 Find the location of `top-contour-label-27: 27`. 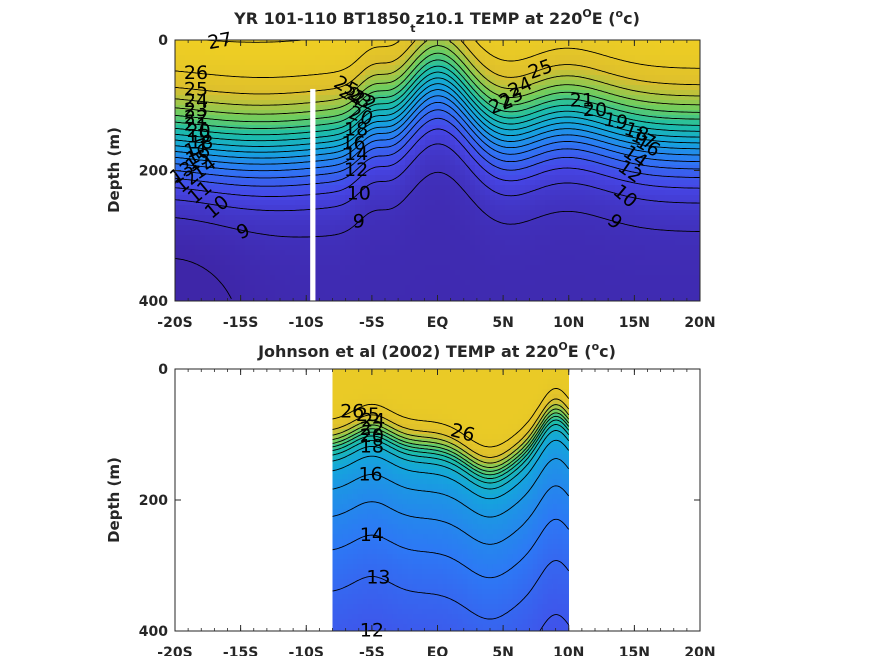

top-contour-label-27: 27 is located at coordinates (220, 41).